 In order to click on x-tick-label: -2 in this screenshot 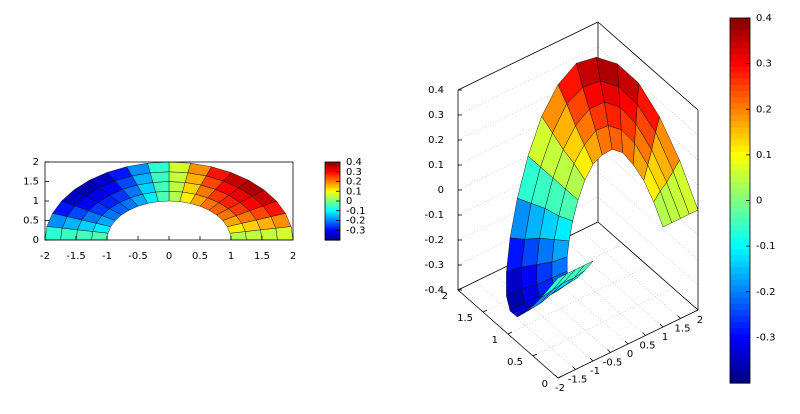, I will do `click(45, 256)`.